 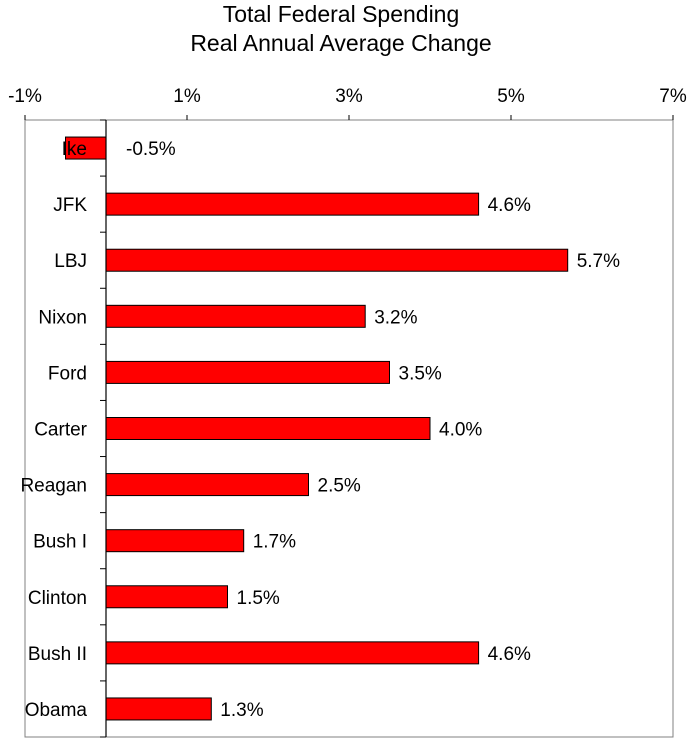 I want to click on bar-bush-i, so click(x=175, y=541).